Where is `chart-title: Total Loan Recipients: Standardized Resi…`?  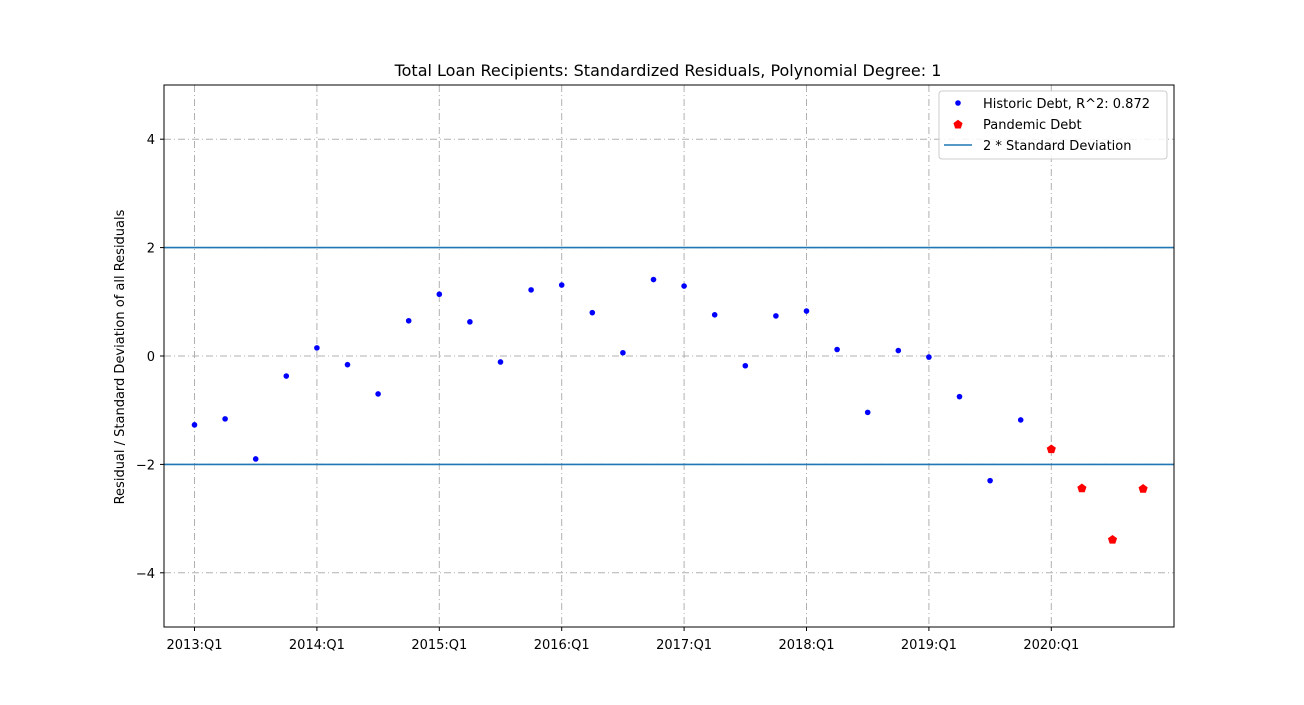
chart-title: Total Loan Recipients: Standardized Resi… is located at coordinates (668, 70).